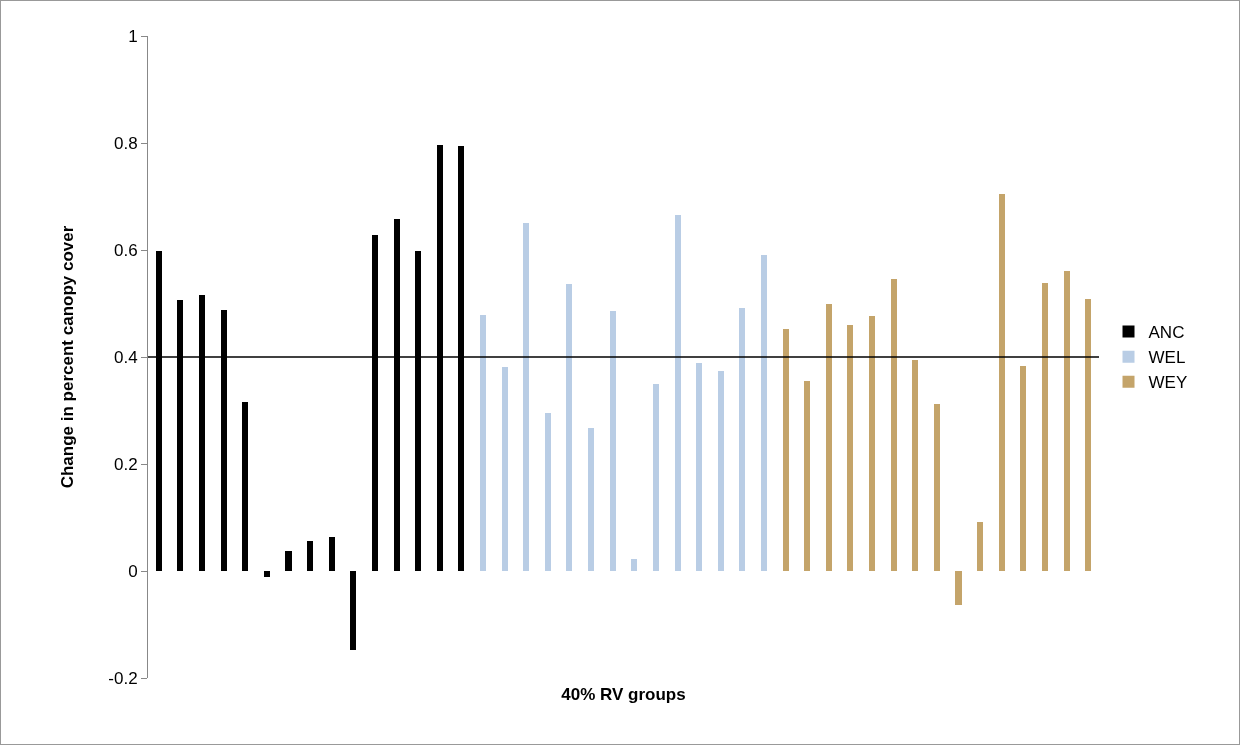  What do you see at coordinates (67, 357) in the screenshot?
I see `y-axis-title: Change in percent canopy cover` at bounding box center [67, 357].